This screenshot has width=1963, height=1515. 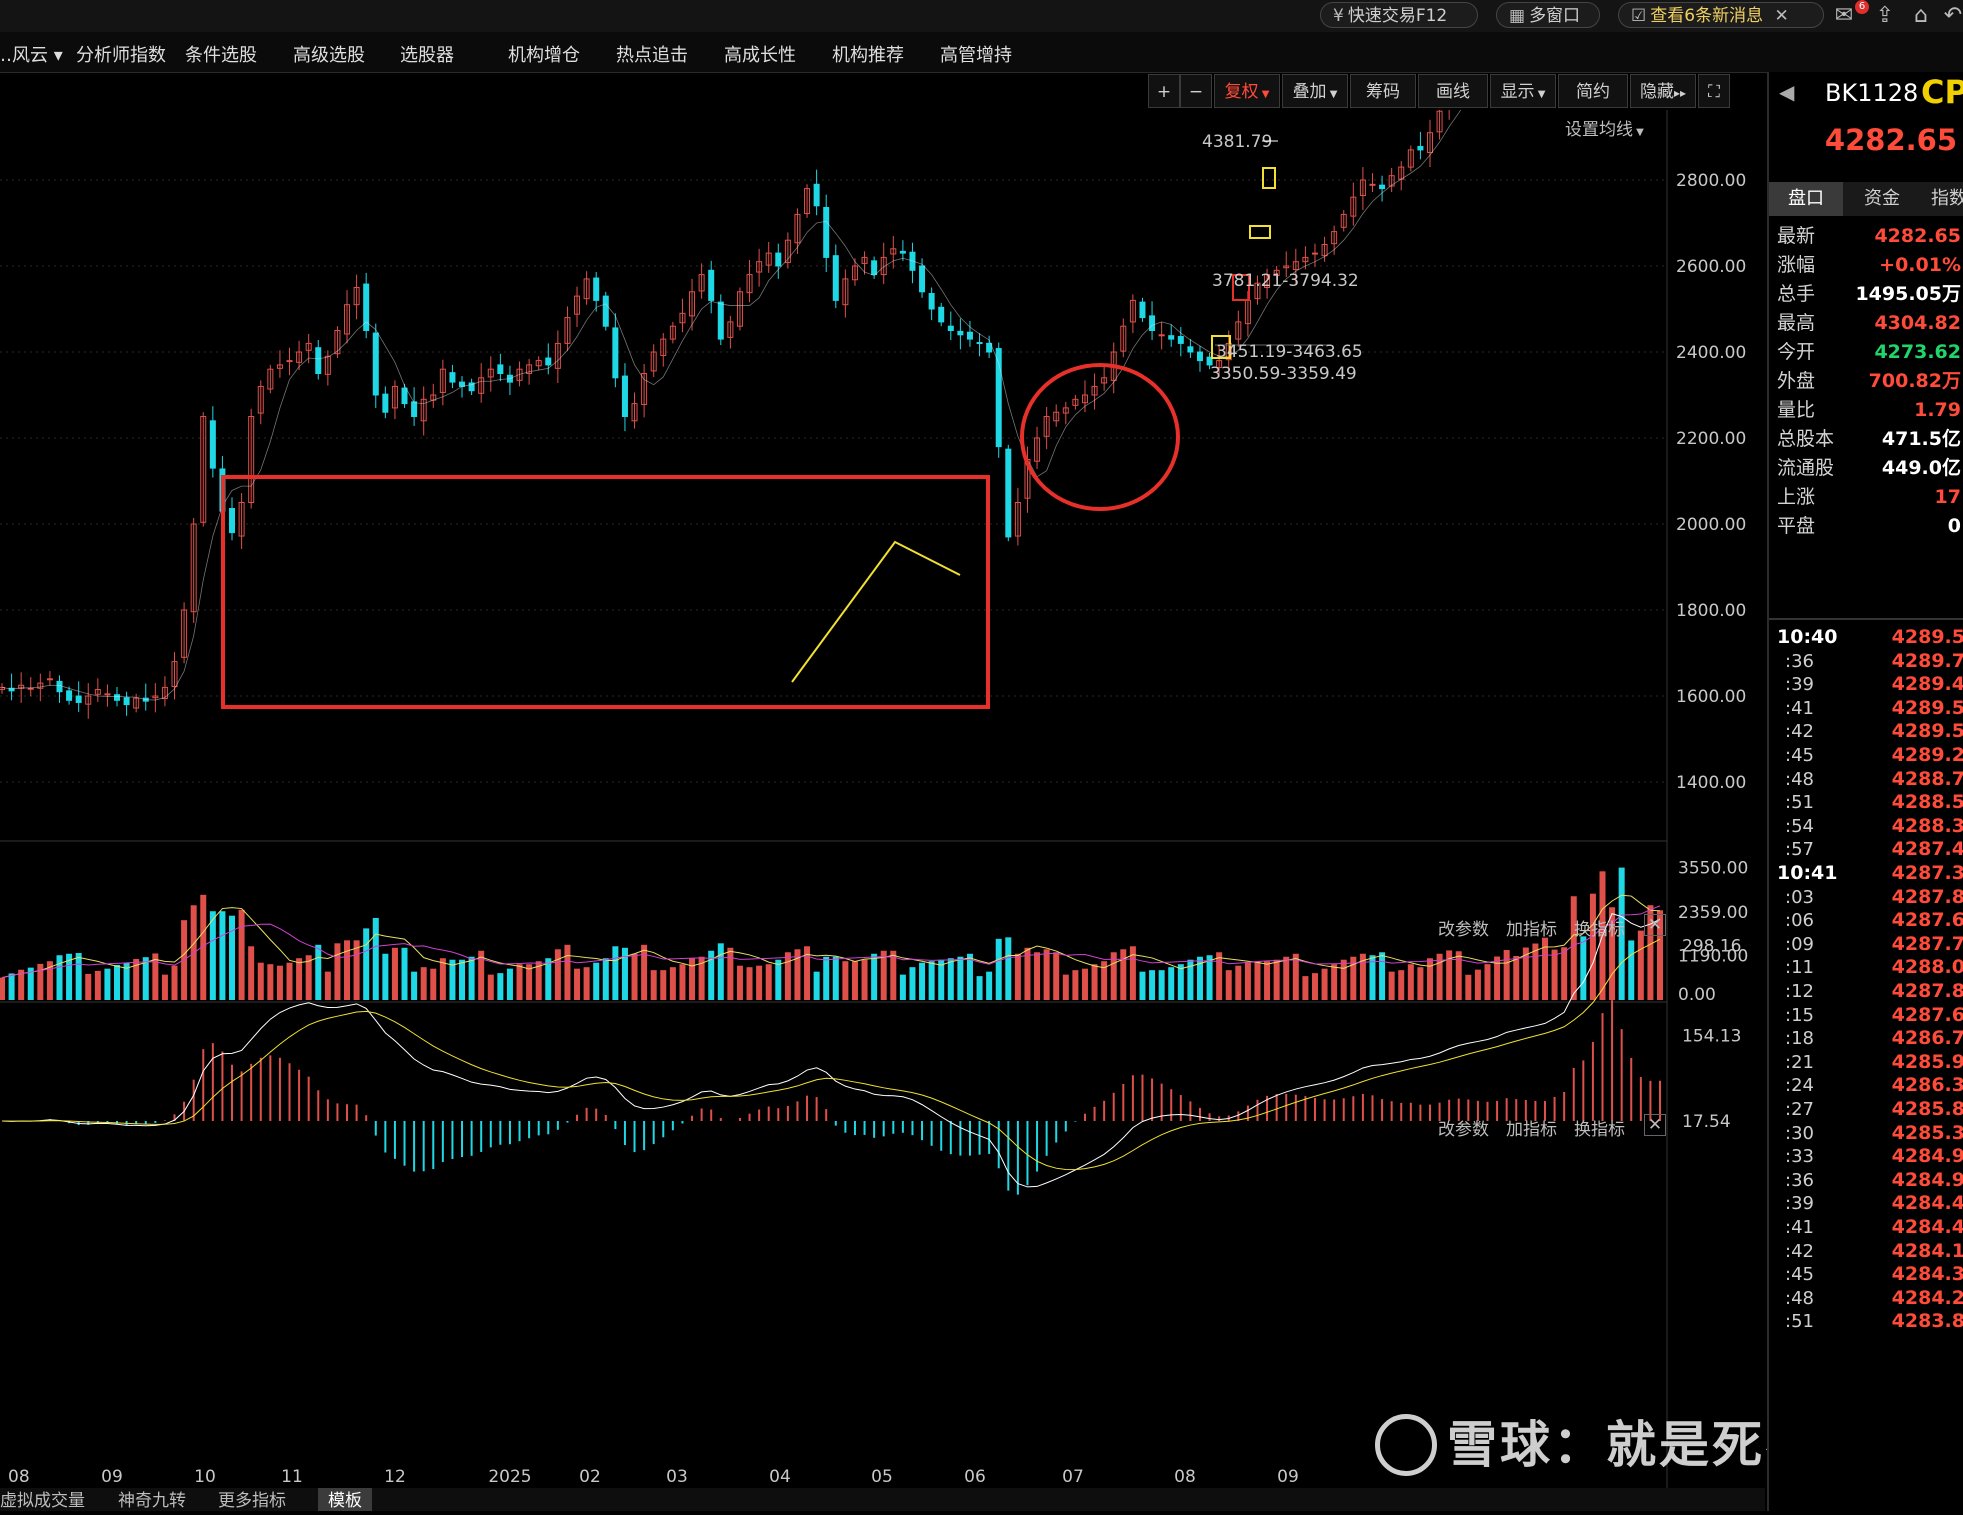 I want to click on quick-trade-button: ¥ 快速交易F12, so click(x=1399, y=15).